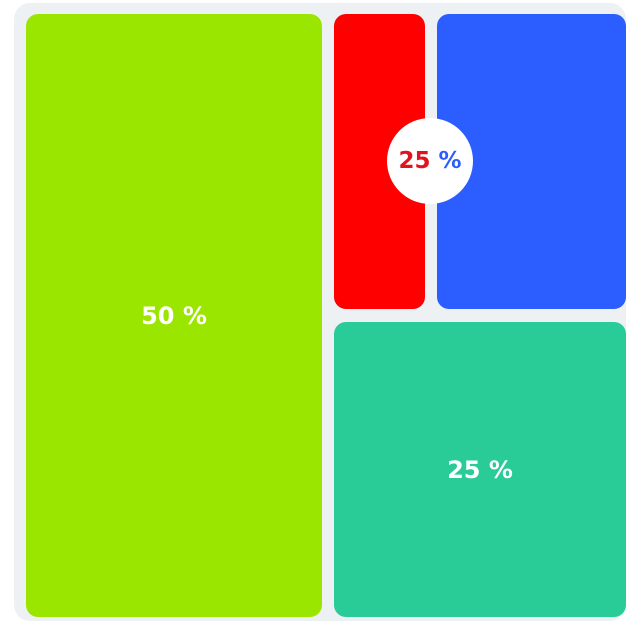  I want to click on tile-25-percent-label: 25 %, so click(480, 469).